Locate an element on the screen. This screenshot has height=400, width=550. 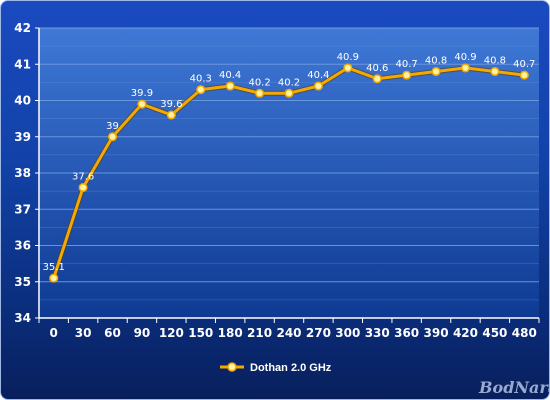
y-tick-label: 36 is located at coordinates (22, 246).